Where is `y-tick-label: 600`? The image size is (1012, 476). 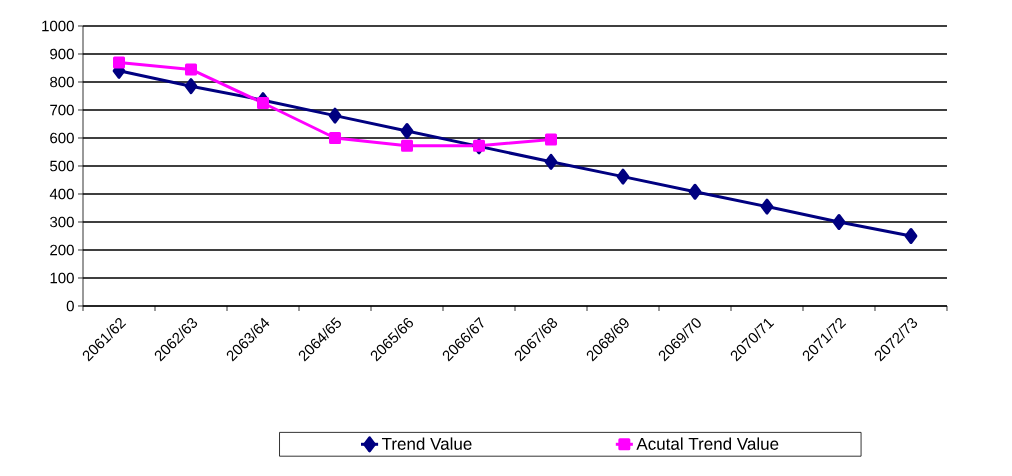 y-tick-label: 600 is located at coordinates (62, 138).